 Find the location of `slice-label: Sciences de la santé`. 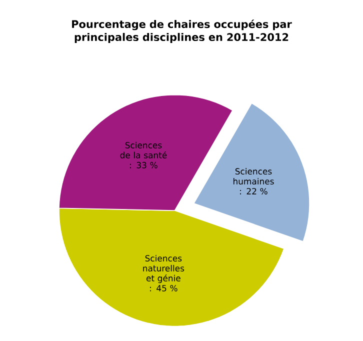

slice-label: Sciences de la santé is located at coordinates (143, 150).